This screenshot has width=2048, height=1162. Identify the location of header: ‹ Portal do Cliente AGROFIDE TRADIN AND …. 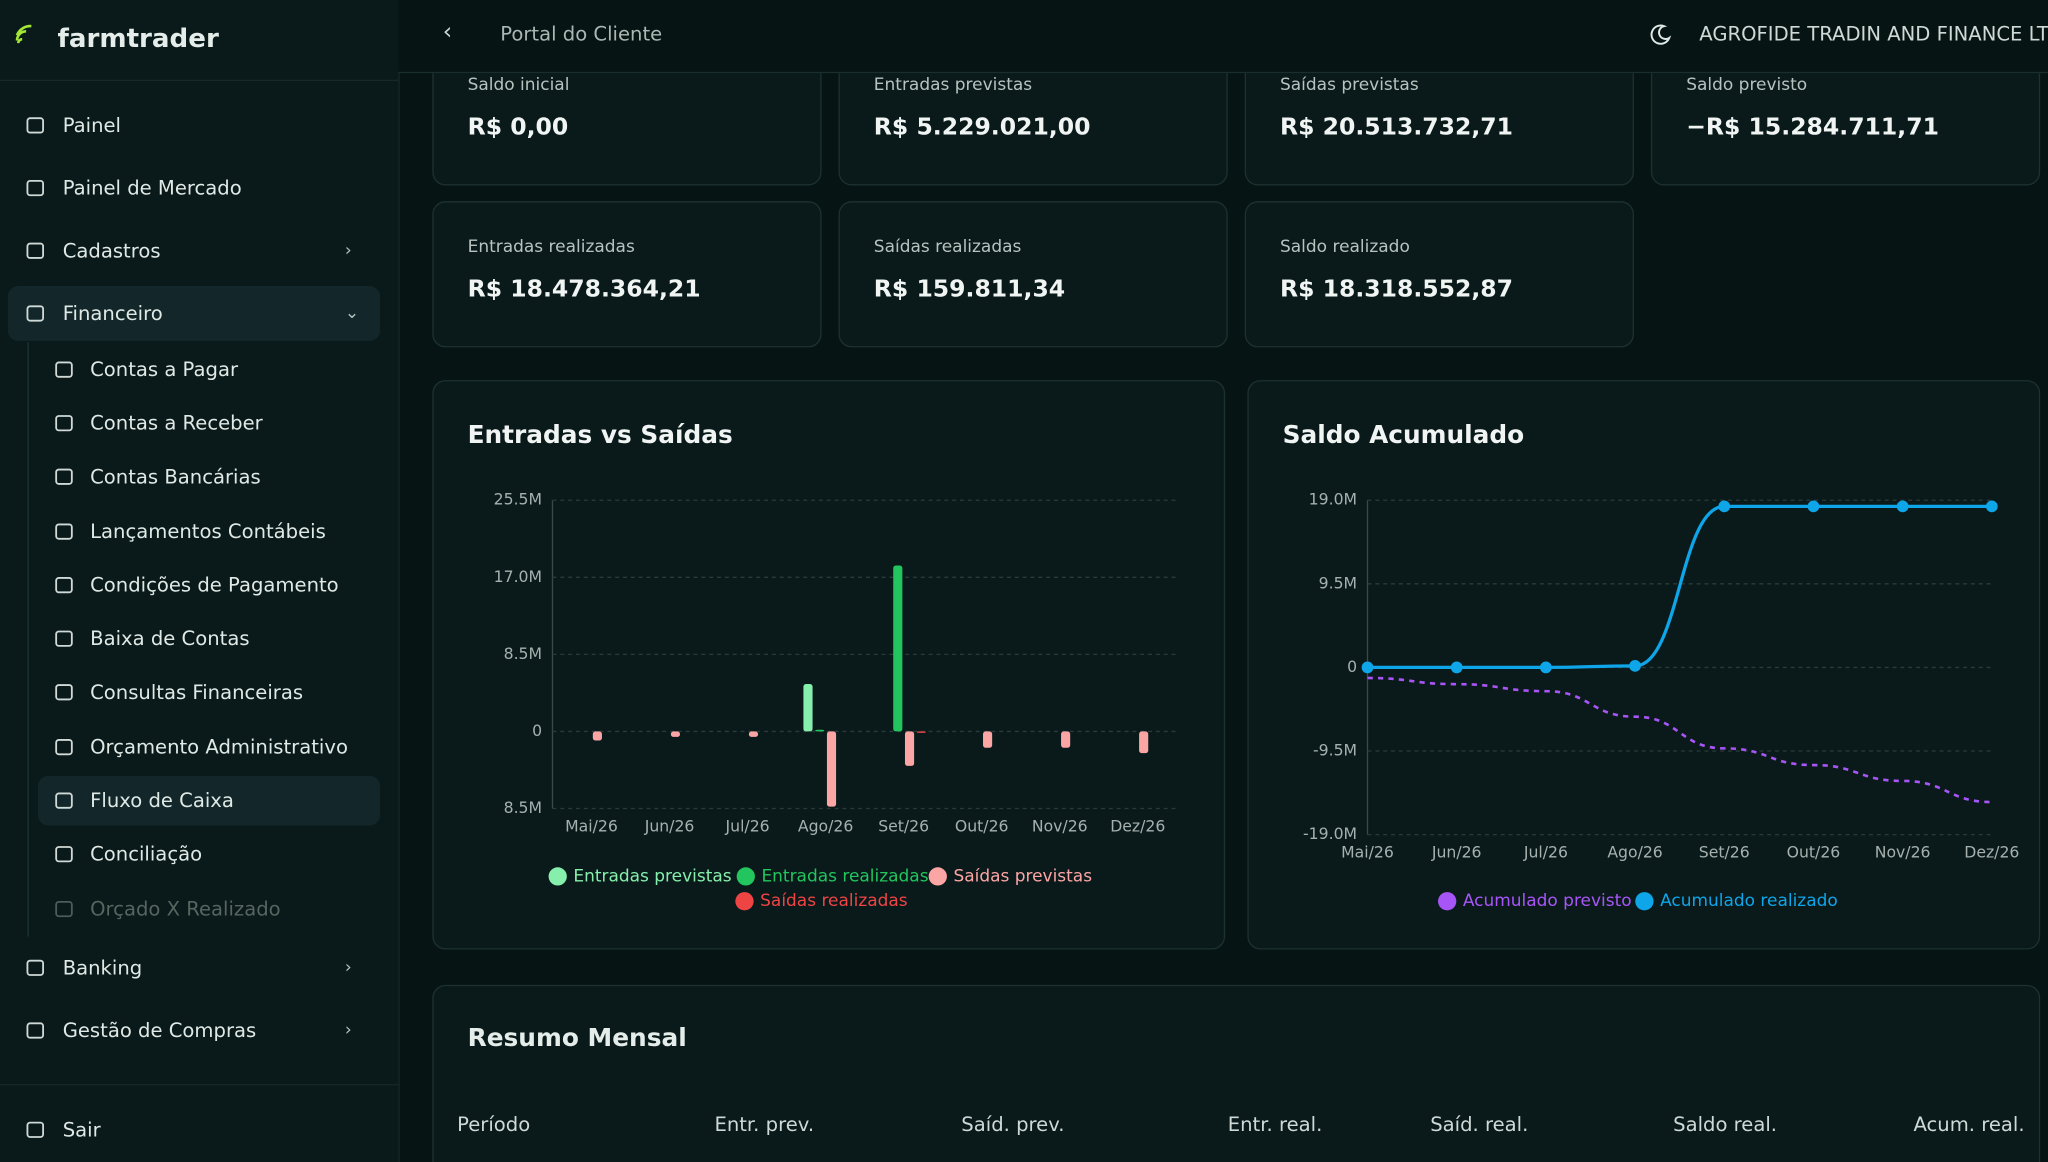
(1223, 37).